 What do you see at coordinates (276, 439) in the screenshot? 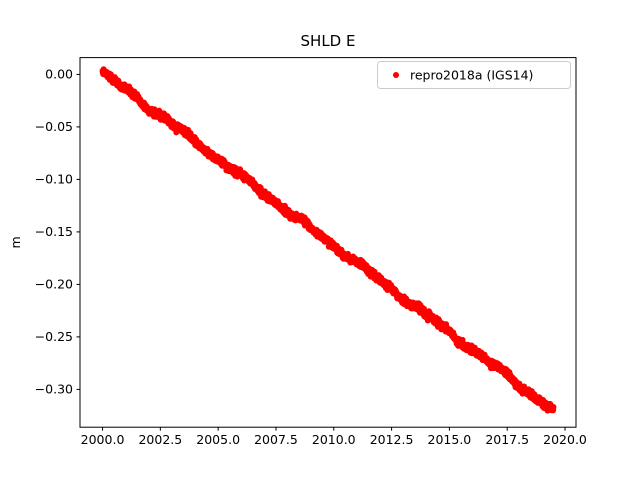
I see `x-tick-label: 2007.5` at bounding box center [276, 439].